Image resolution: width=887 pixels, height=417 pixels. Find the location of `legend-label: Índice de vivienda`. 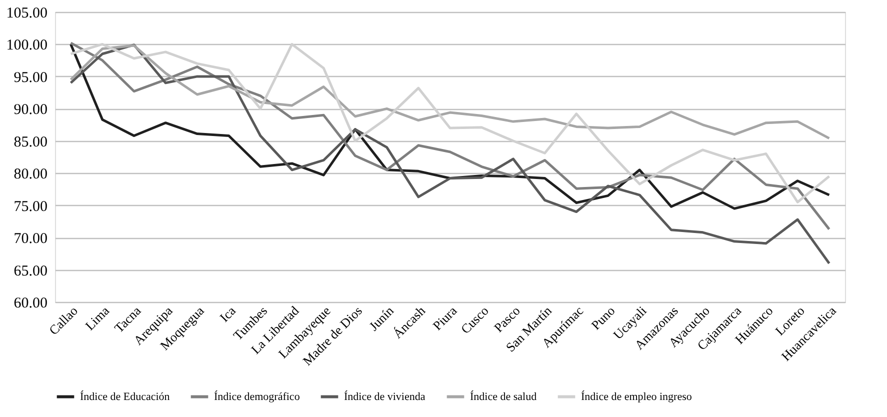

legend-label: Índice de vivienda is located at coordinates (385, 396).